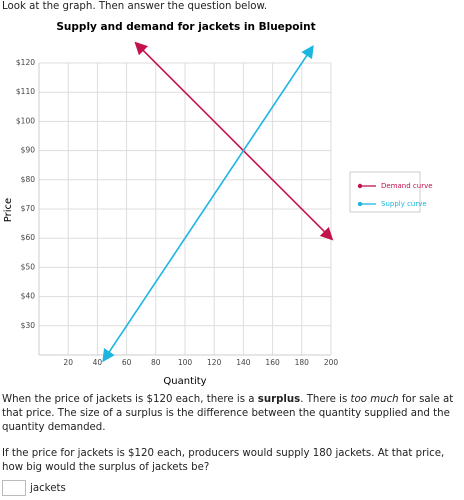 This screenshot has height=500, width=464. Describe the element at coordinates (28, 208) in the screenshot. I see `y-tick-label: $70` at that location.